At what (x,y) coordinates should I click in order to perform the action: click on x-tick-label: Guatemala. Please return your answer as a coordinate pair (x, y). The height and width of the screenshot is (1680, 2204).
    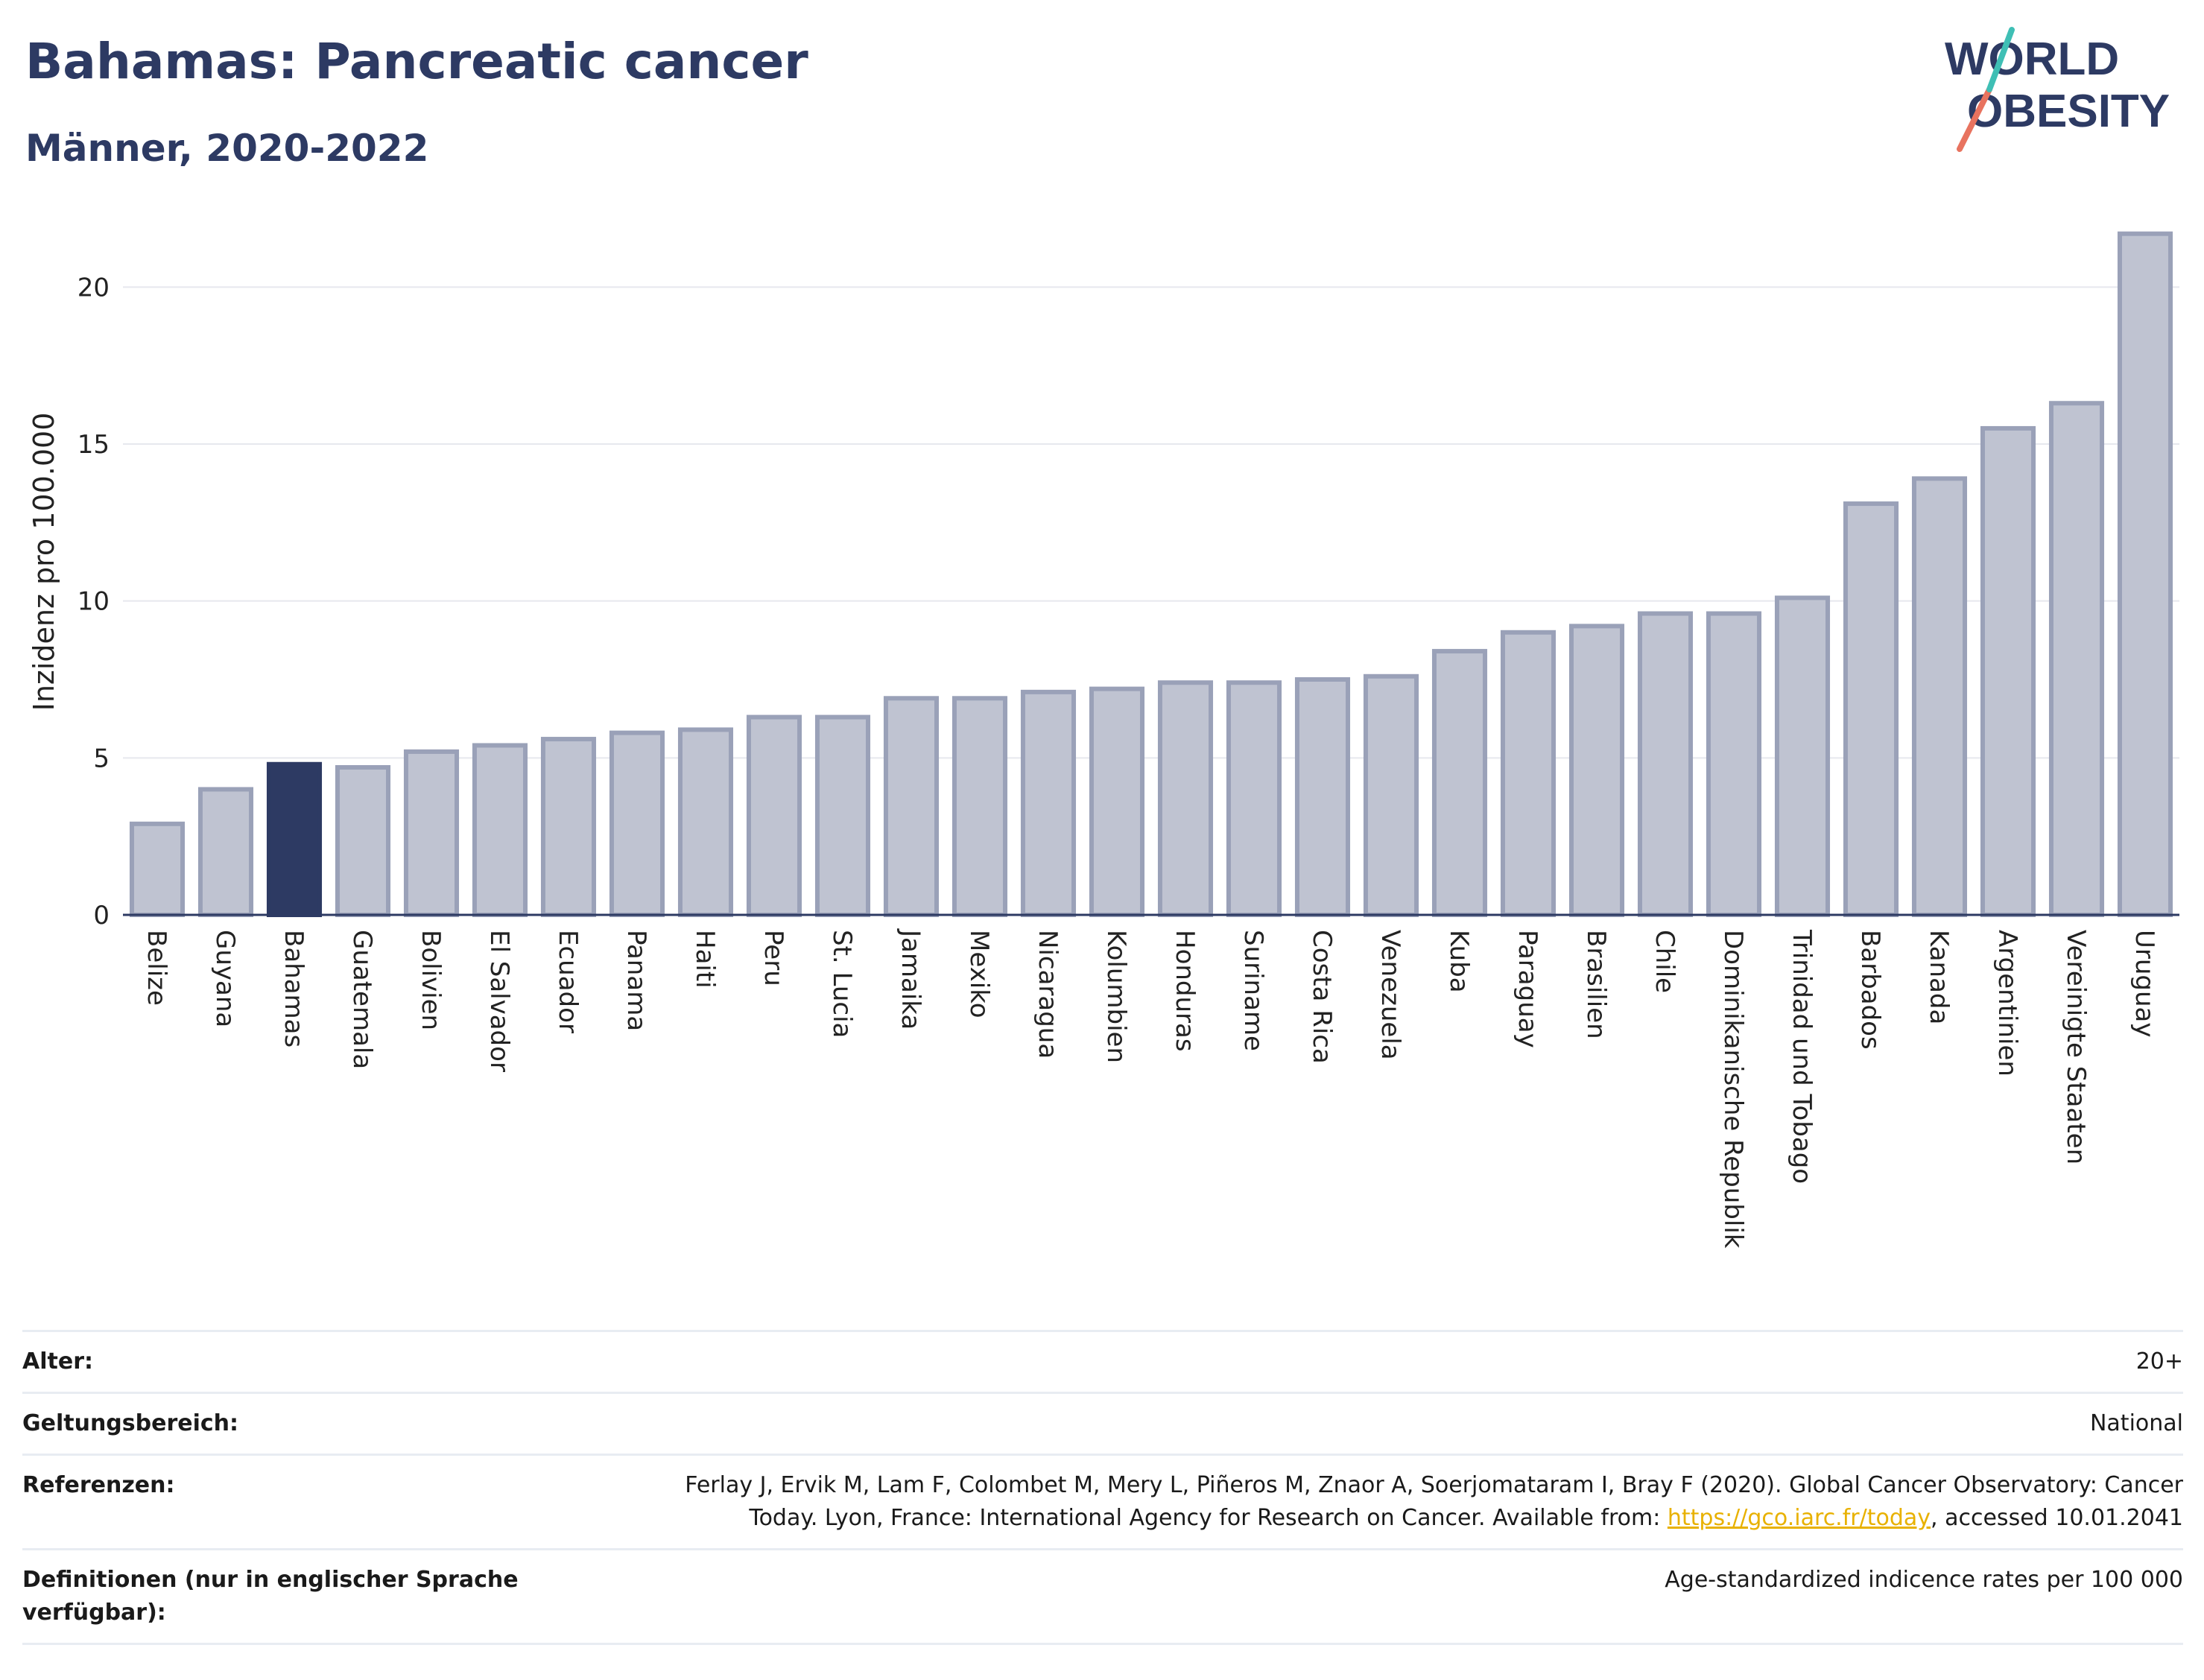
    Looking at the image, I should click on (362, 999).